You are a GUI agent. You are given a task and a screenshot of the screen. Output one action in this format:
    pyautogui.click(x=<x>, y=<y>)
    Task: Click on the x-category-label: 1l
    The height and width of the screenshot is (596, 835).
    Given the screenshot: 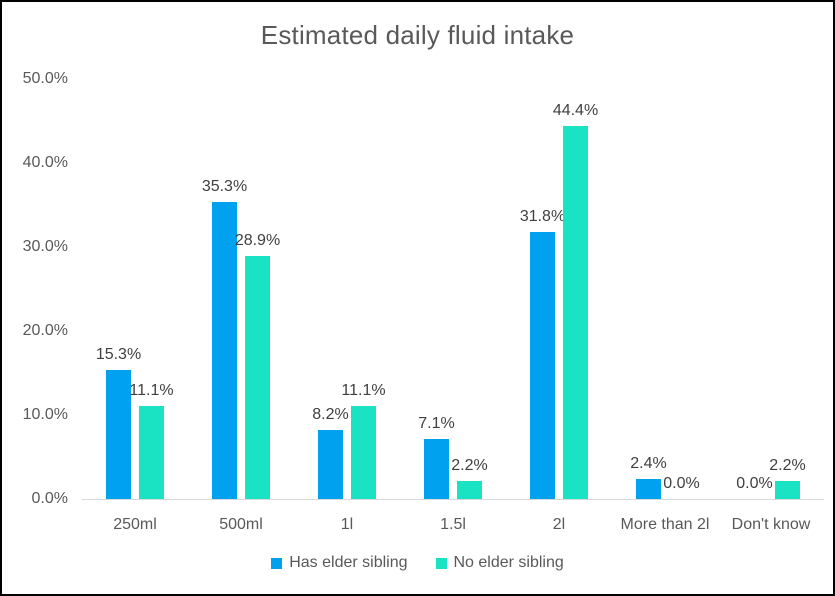 What is the action you would take?
    pyautogui.click(x=347, y=524)
    